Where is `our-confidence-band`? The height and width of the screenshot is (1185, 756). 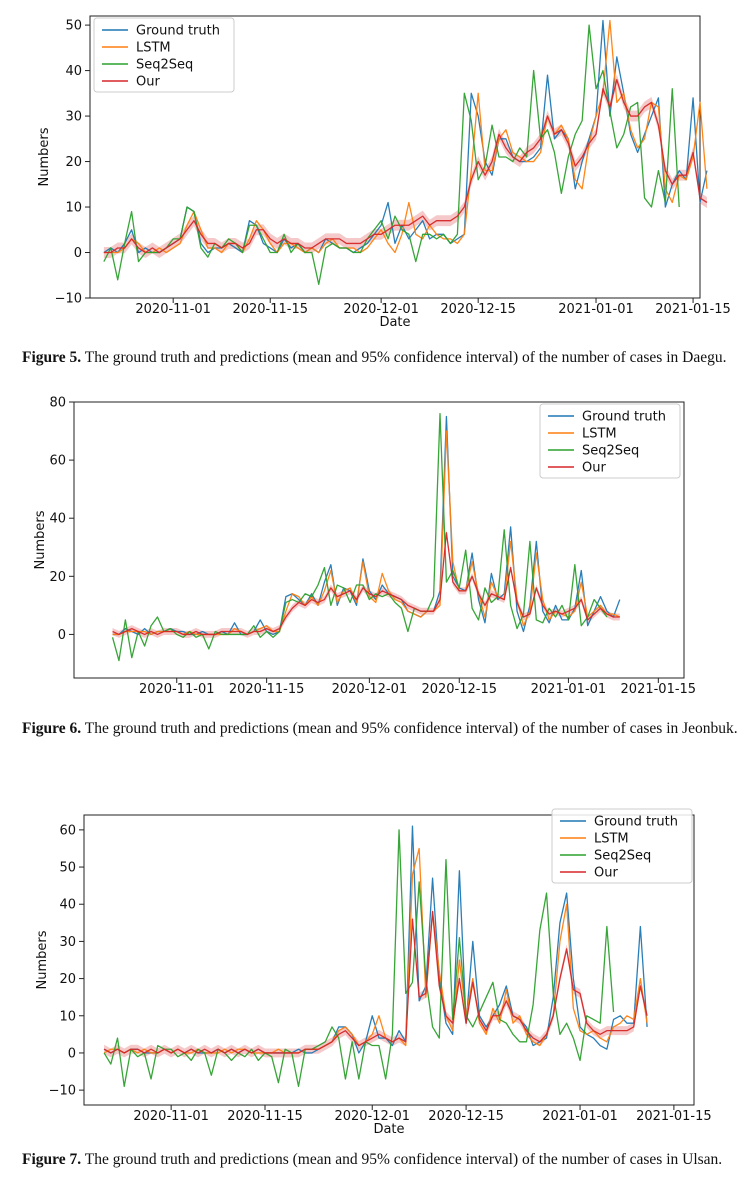
our-confidence-band is located at coordinates (376, 982).